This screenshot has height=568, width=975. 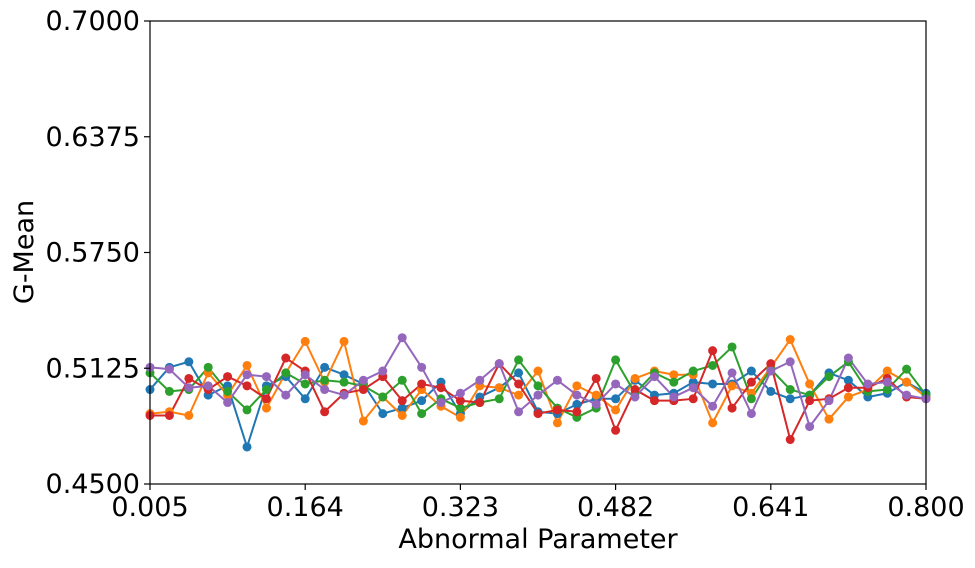 What do you see at coordinates (538, 503) in the screenshot?
I see `x-axis-ticks: 0.005 0.164 0.323 0.482 0.641 0.800` at bounding box center [538, 503].